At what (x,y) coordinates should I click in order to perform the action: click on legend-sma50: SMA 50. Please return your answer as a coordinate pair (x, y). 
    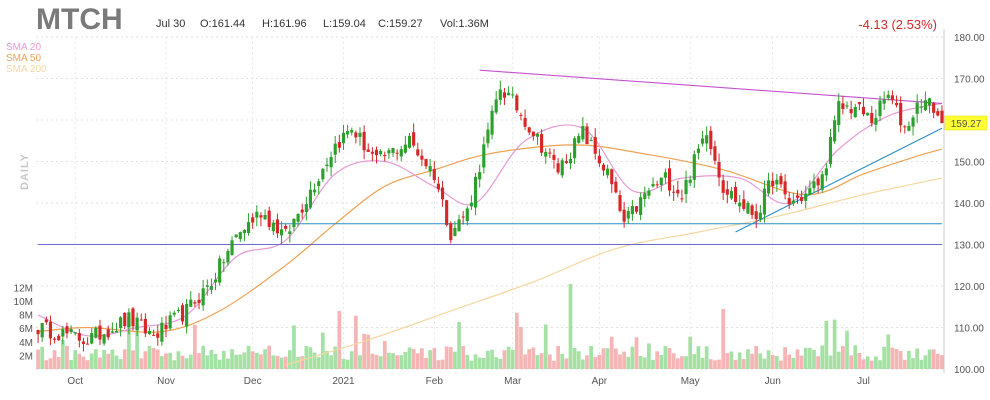
    Looking at the image, I should click on (23, 58).